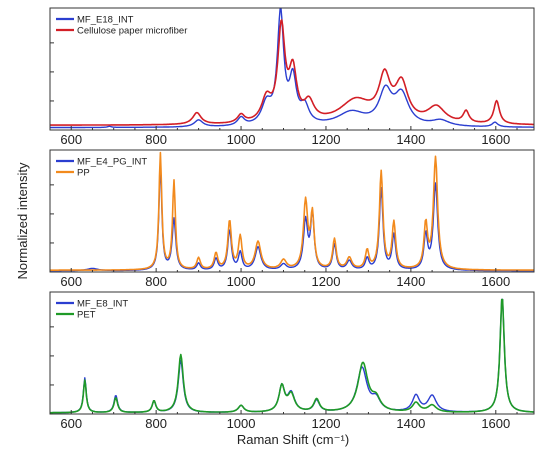  I want to click on x-axis-label: Raman Shift (cm⁻¹), so click(293, 439).